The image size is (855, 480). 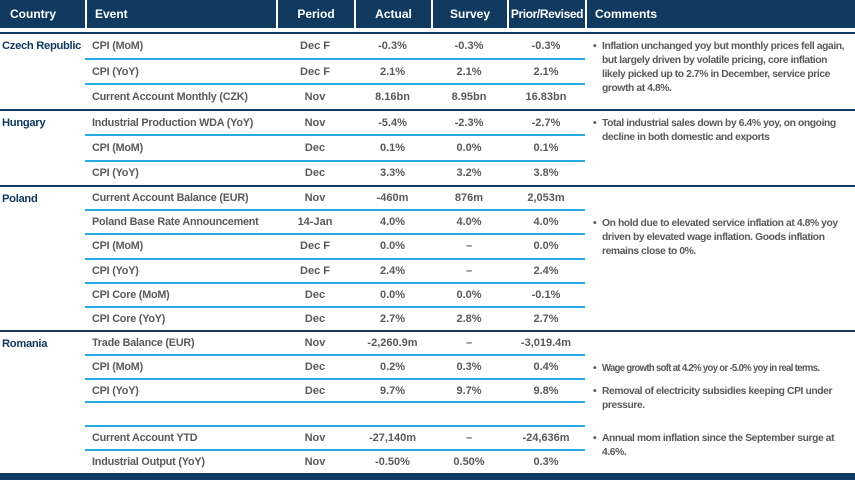 What do you see at coordinates (129, 318) in the screenshot?
I see `event-cell: CPI Core (YoY)` at bounding box center [129, 318].